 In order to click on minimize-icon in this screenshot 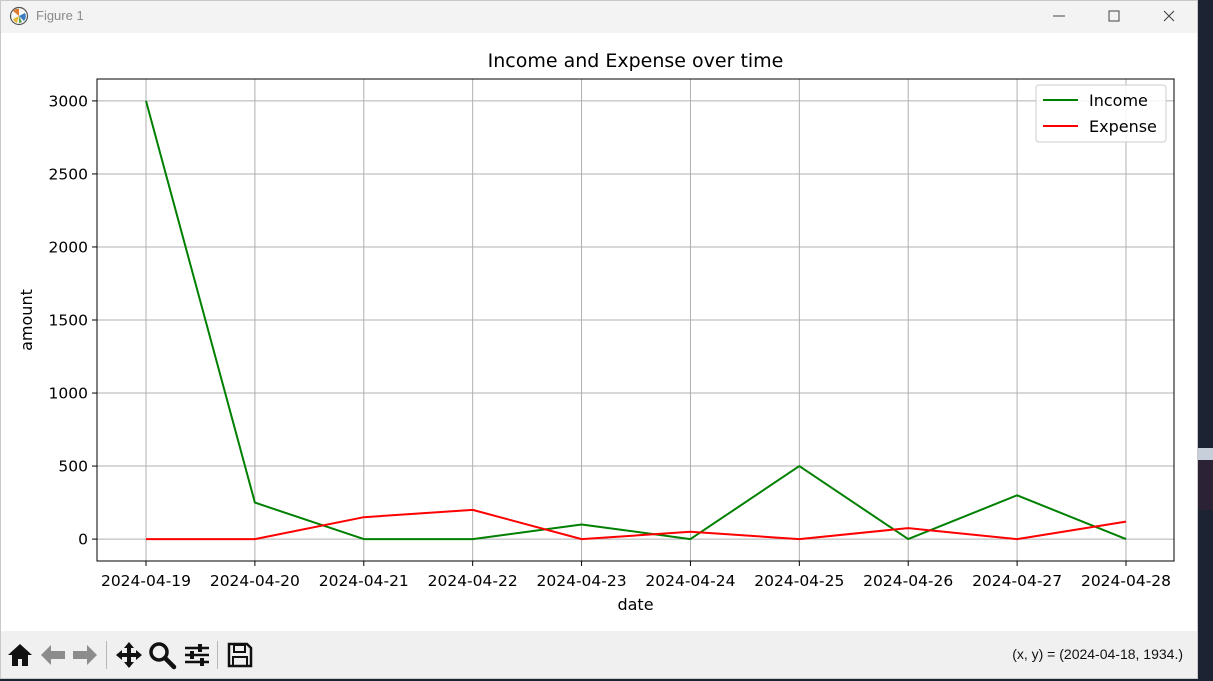, I will do `click(1058, 16)`.